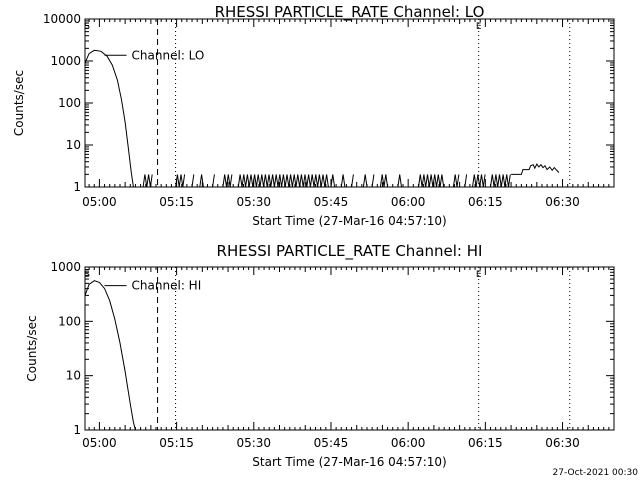 This screenshot has width=640, height=480. I want to click on footer-timestamp: 27-Oct-2021 00:30, so click(596, 473).